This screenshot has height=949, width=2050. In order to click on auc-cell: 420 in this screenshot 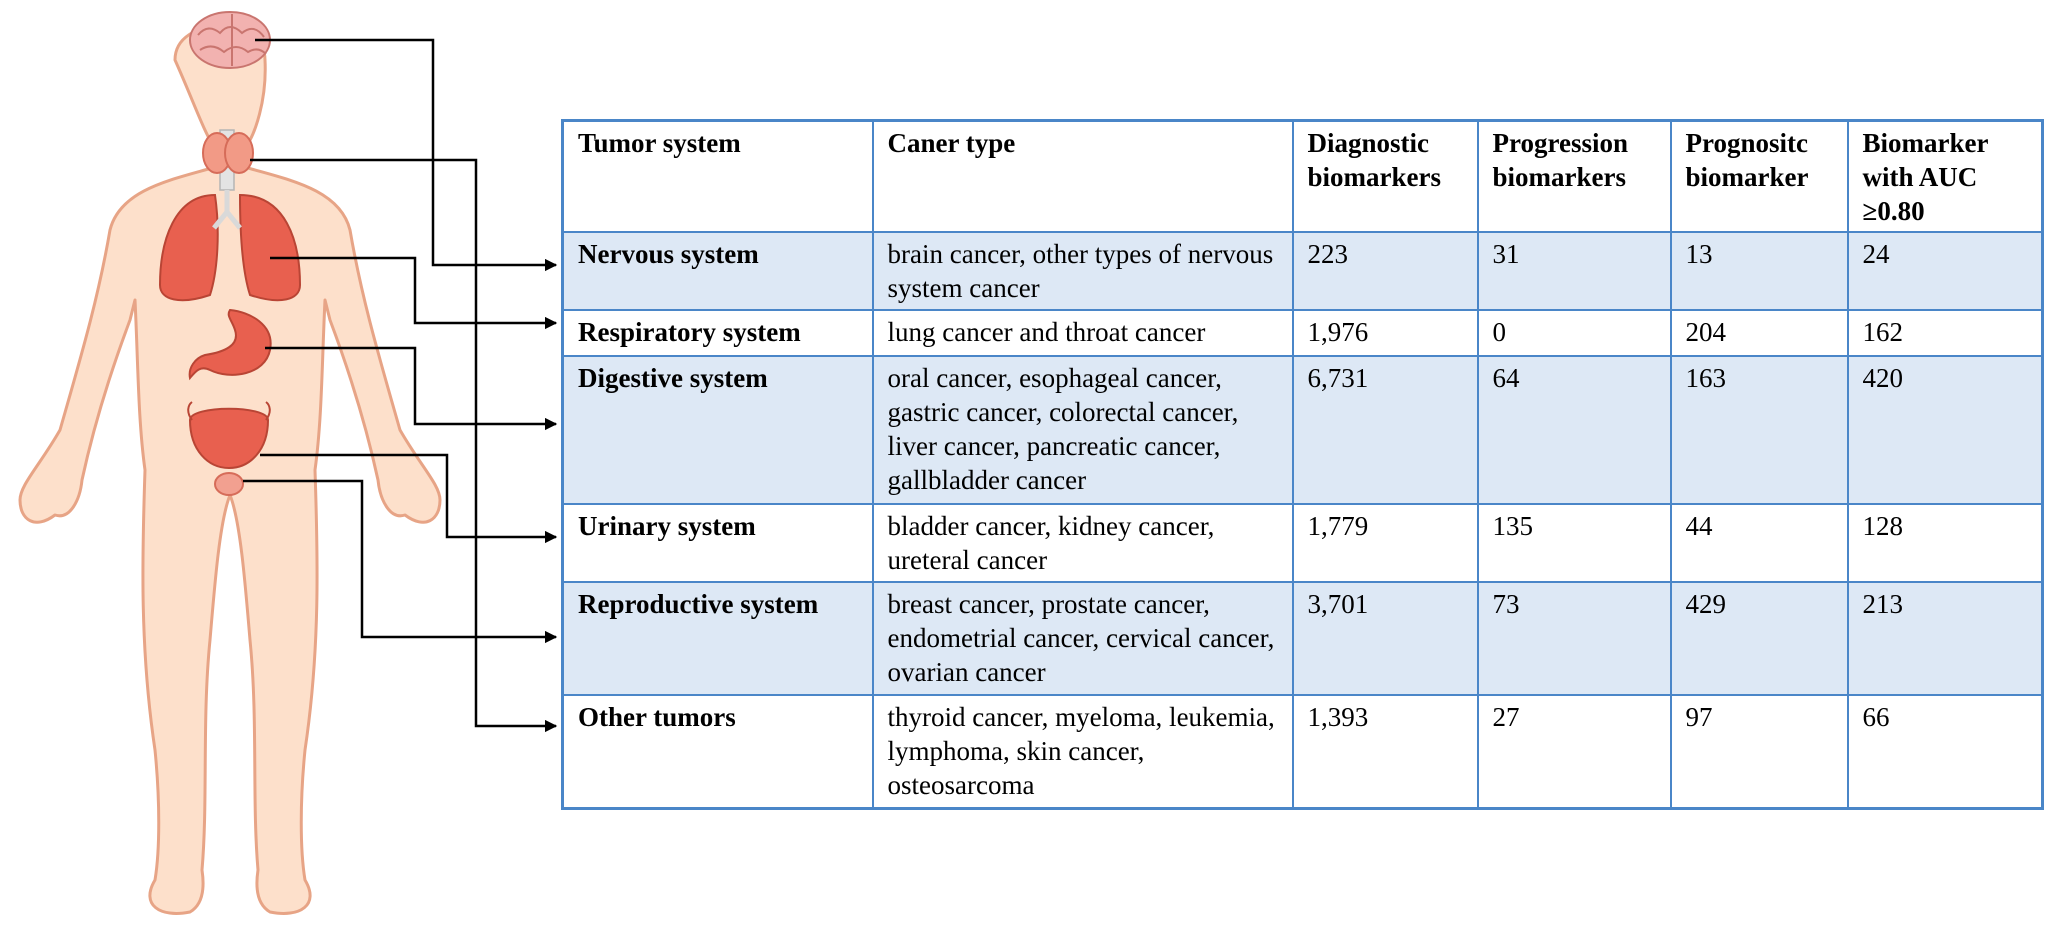, I will do `click(1945, 430)`.